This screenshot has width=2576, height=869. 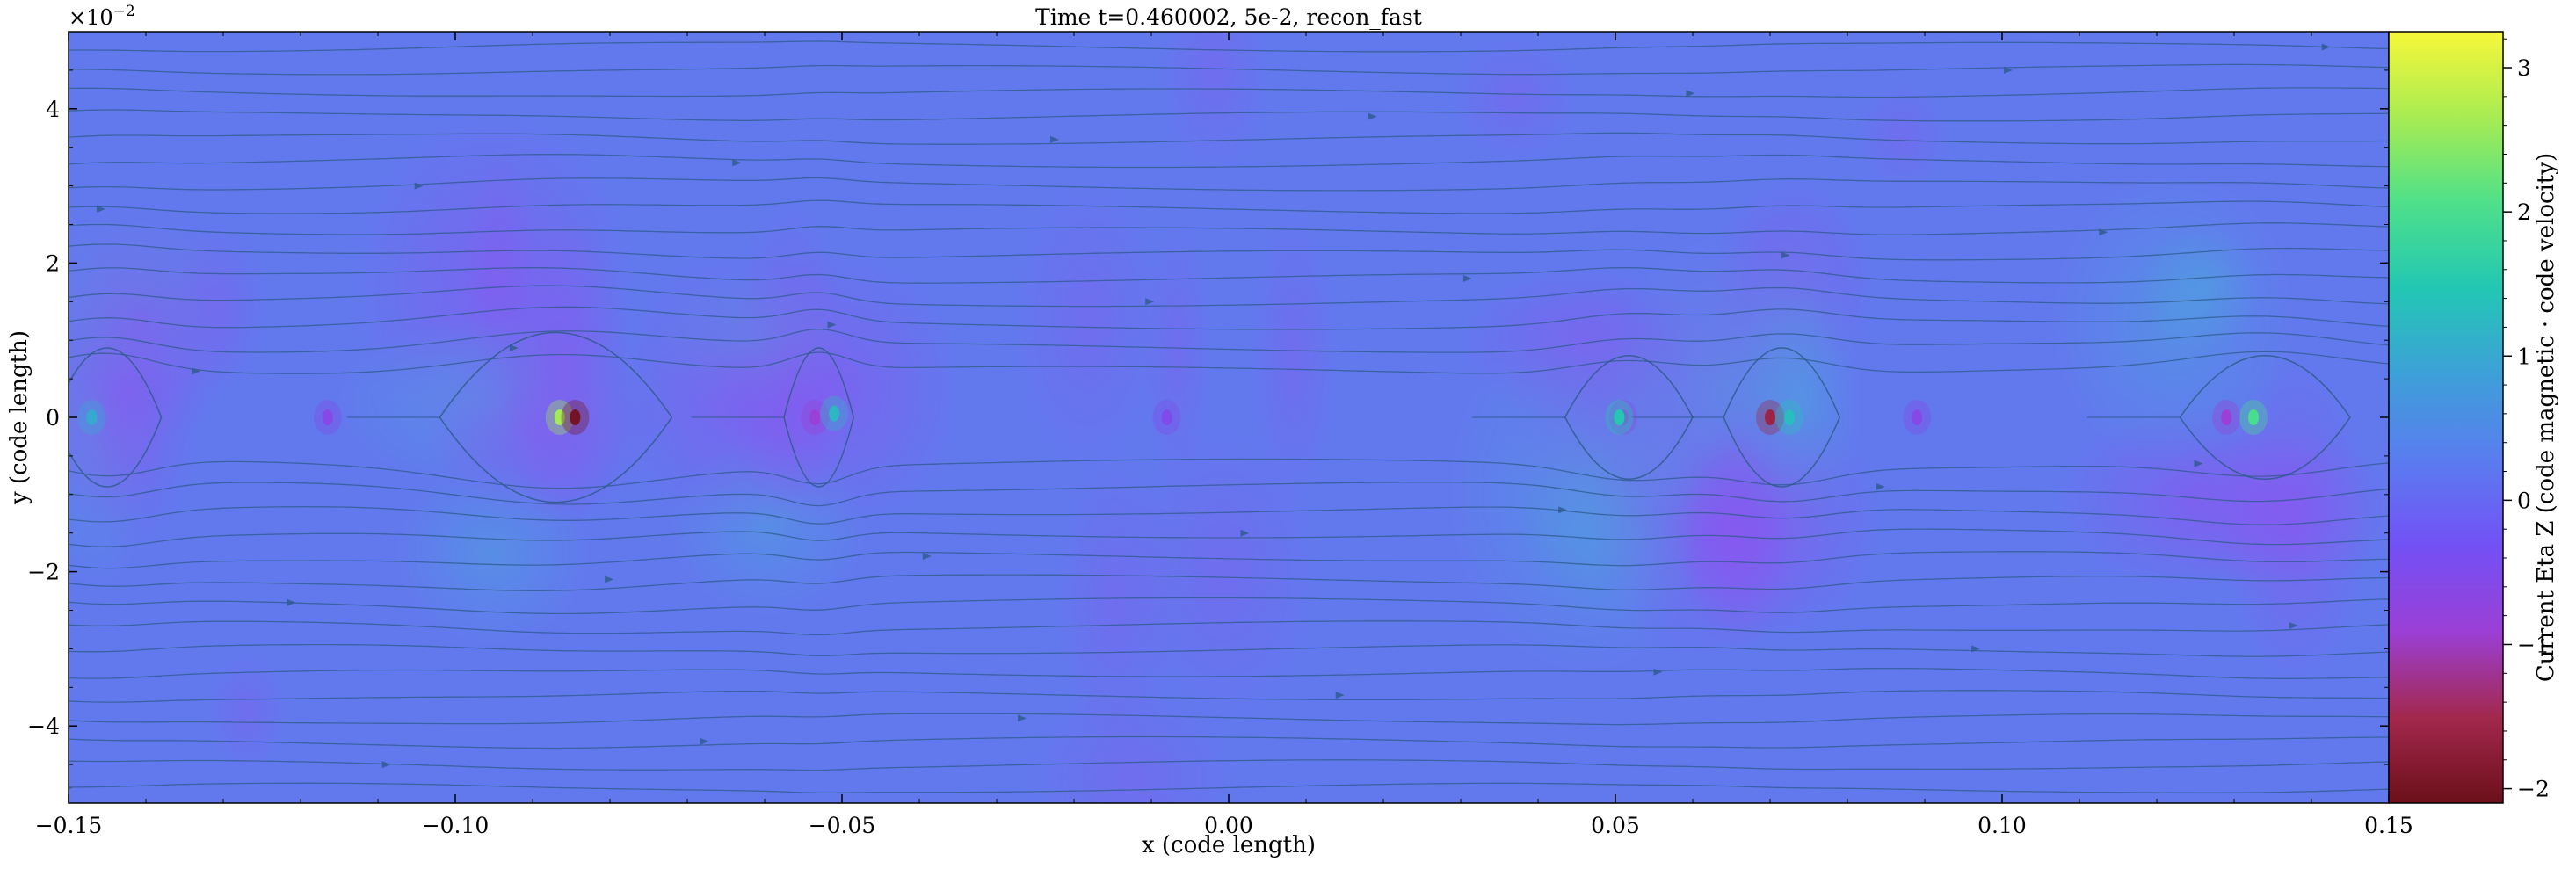 What do you see at coordinates (69, 825) in the screenshot?
I see `x-tick-label: −0.15` at bounding box center [69, 825].